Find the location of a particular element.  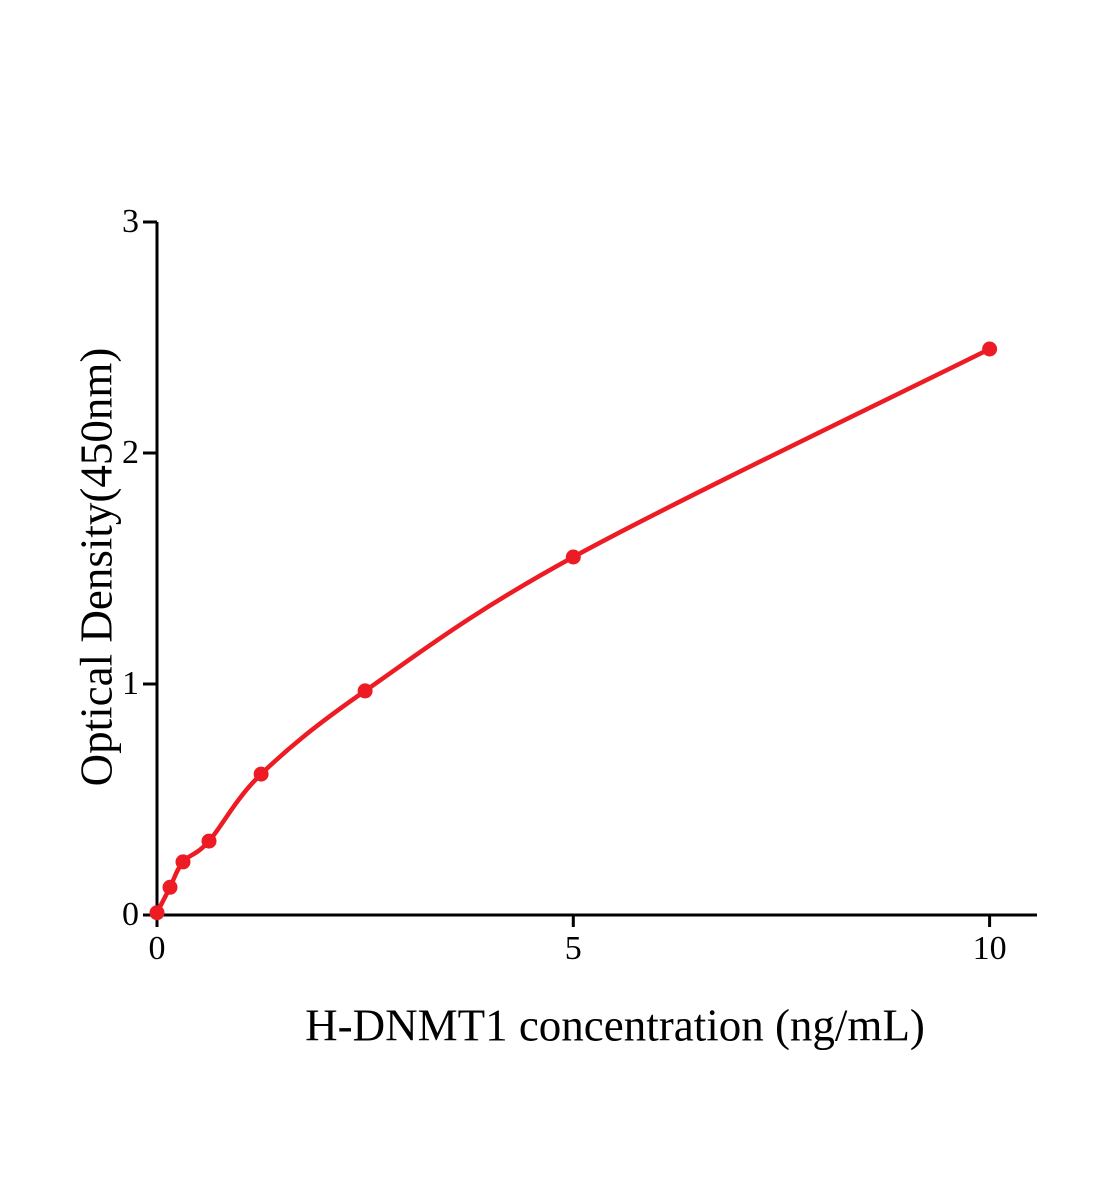

y-tick-label: 3 is located at coordinates (130, 221).